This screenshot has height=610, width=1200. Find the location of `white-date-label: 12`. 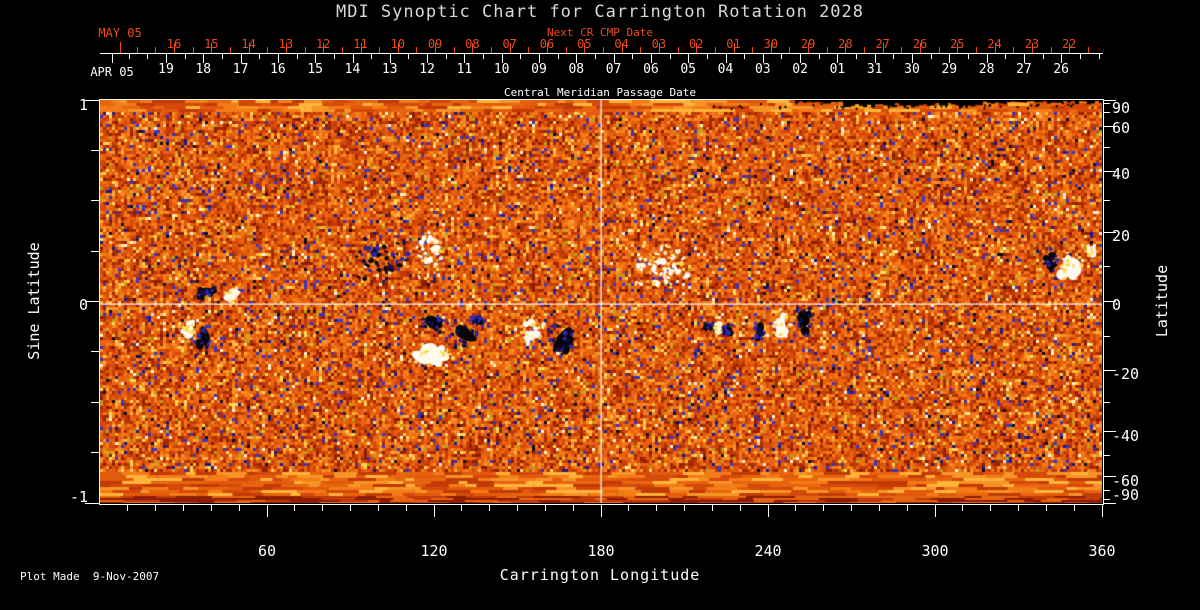

white-date-label: 12 is located at coordinates (427, 69).